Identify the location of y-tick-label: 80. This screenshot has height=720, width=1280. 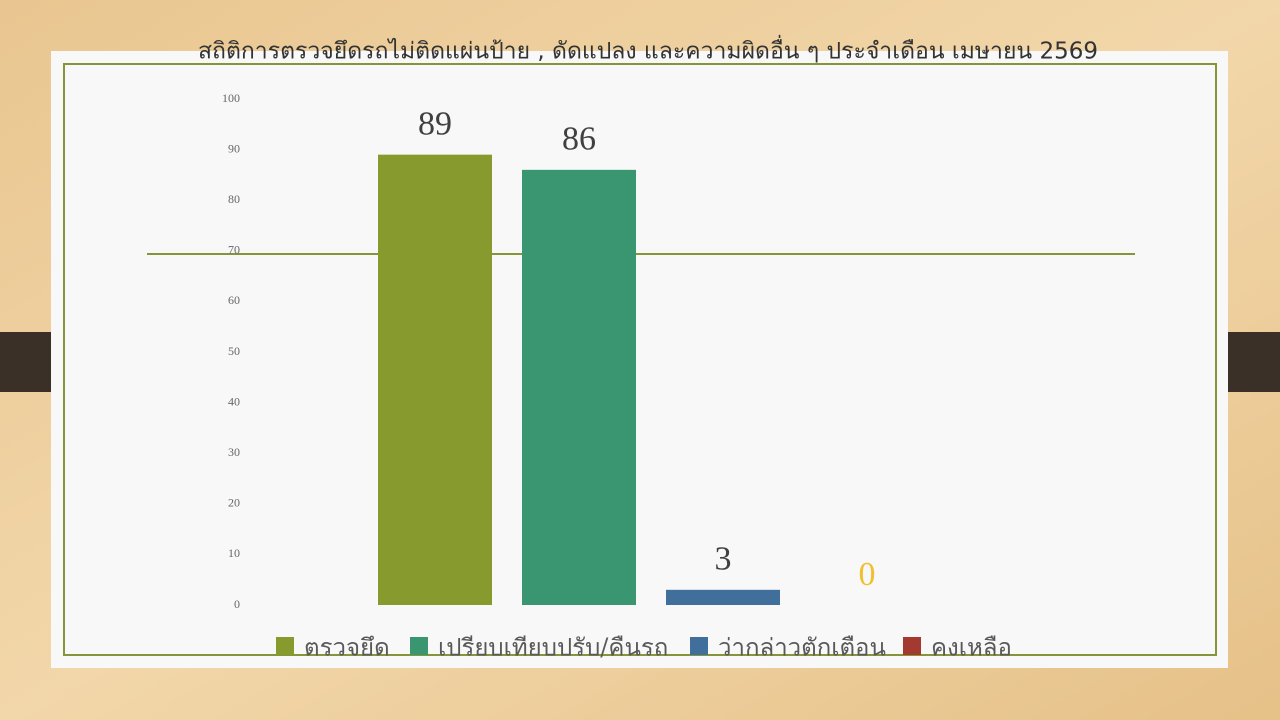
(234, 199).